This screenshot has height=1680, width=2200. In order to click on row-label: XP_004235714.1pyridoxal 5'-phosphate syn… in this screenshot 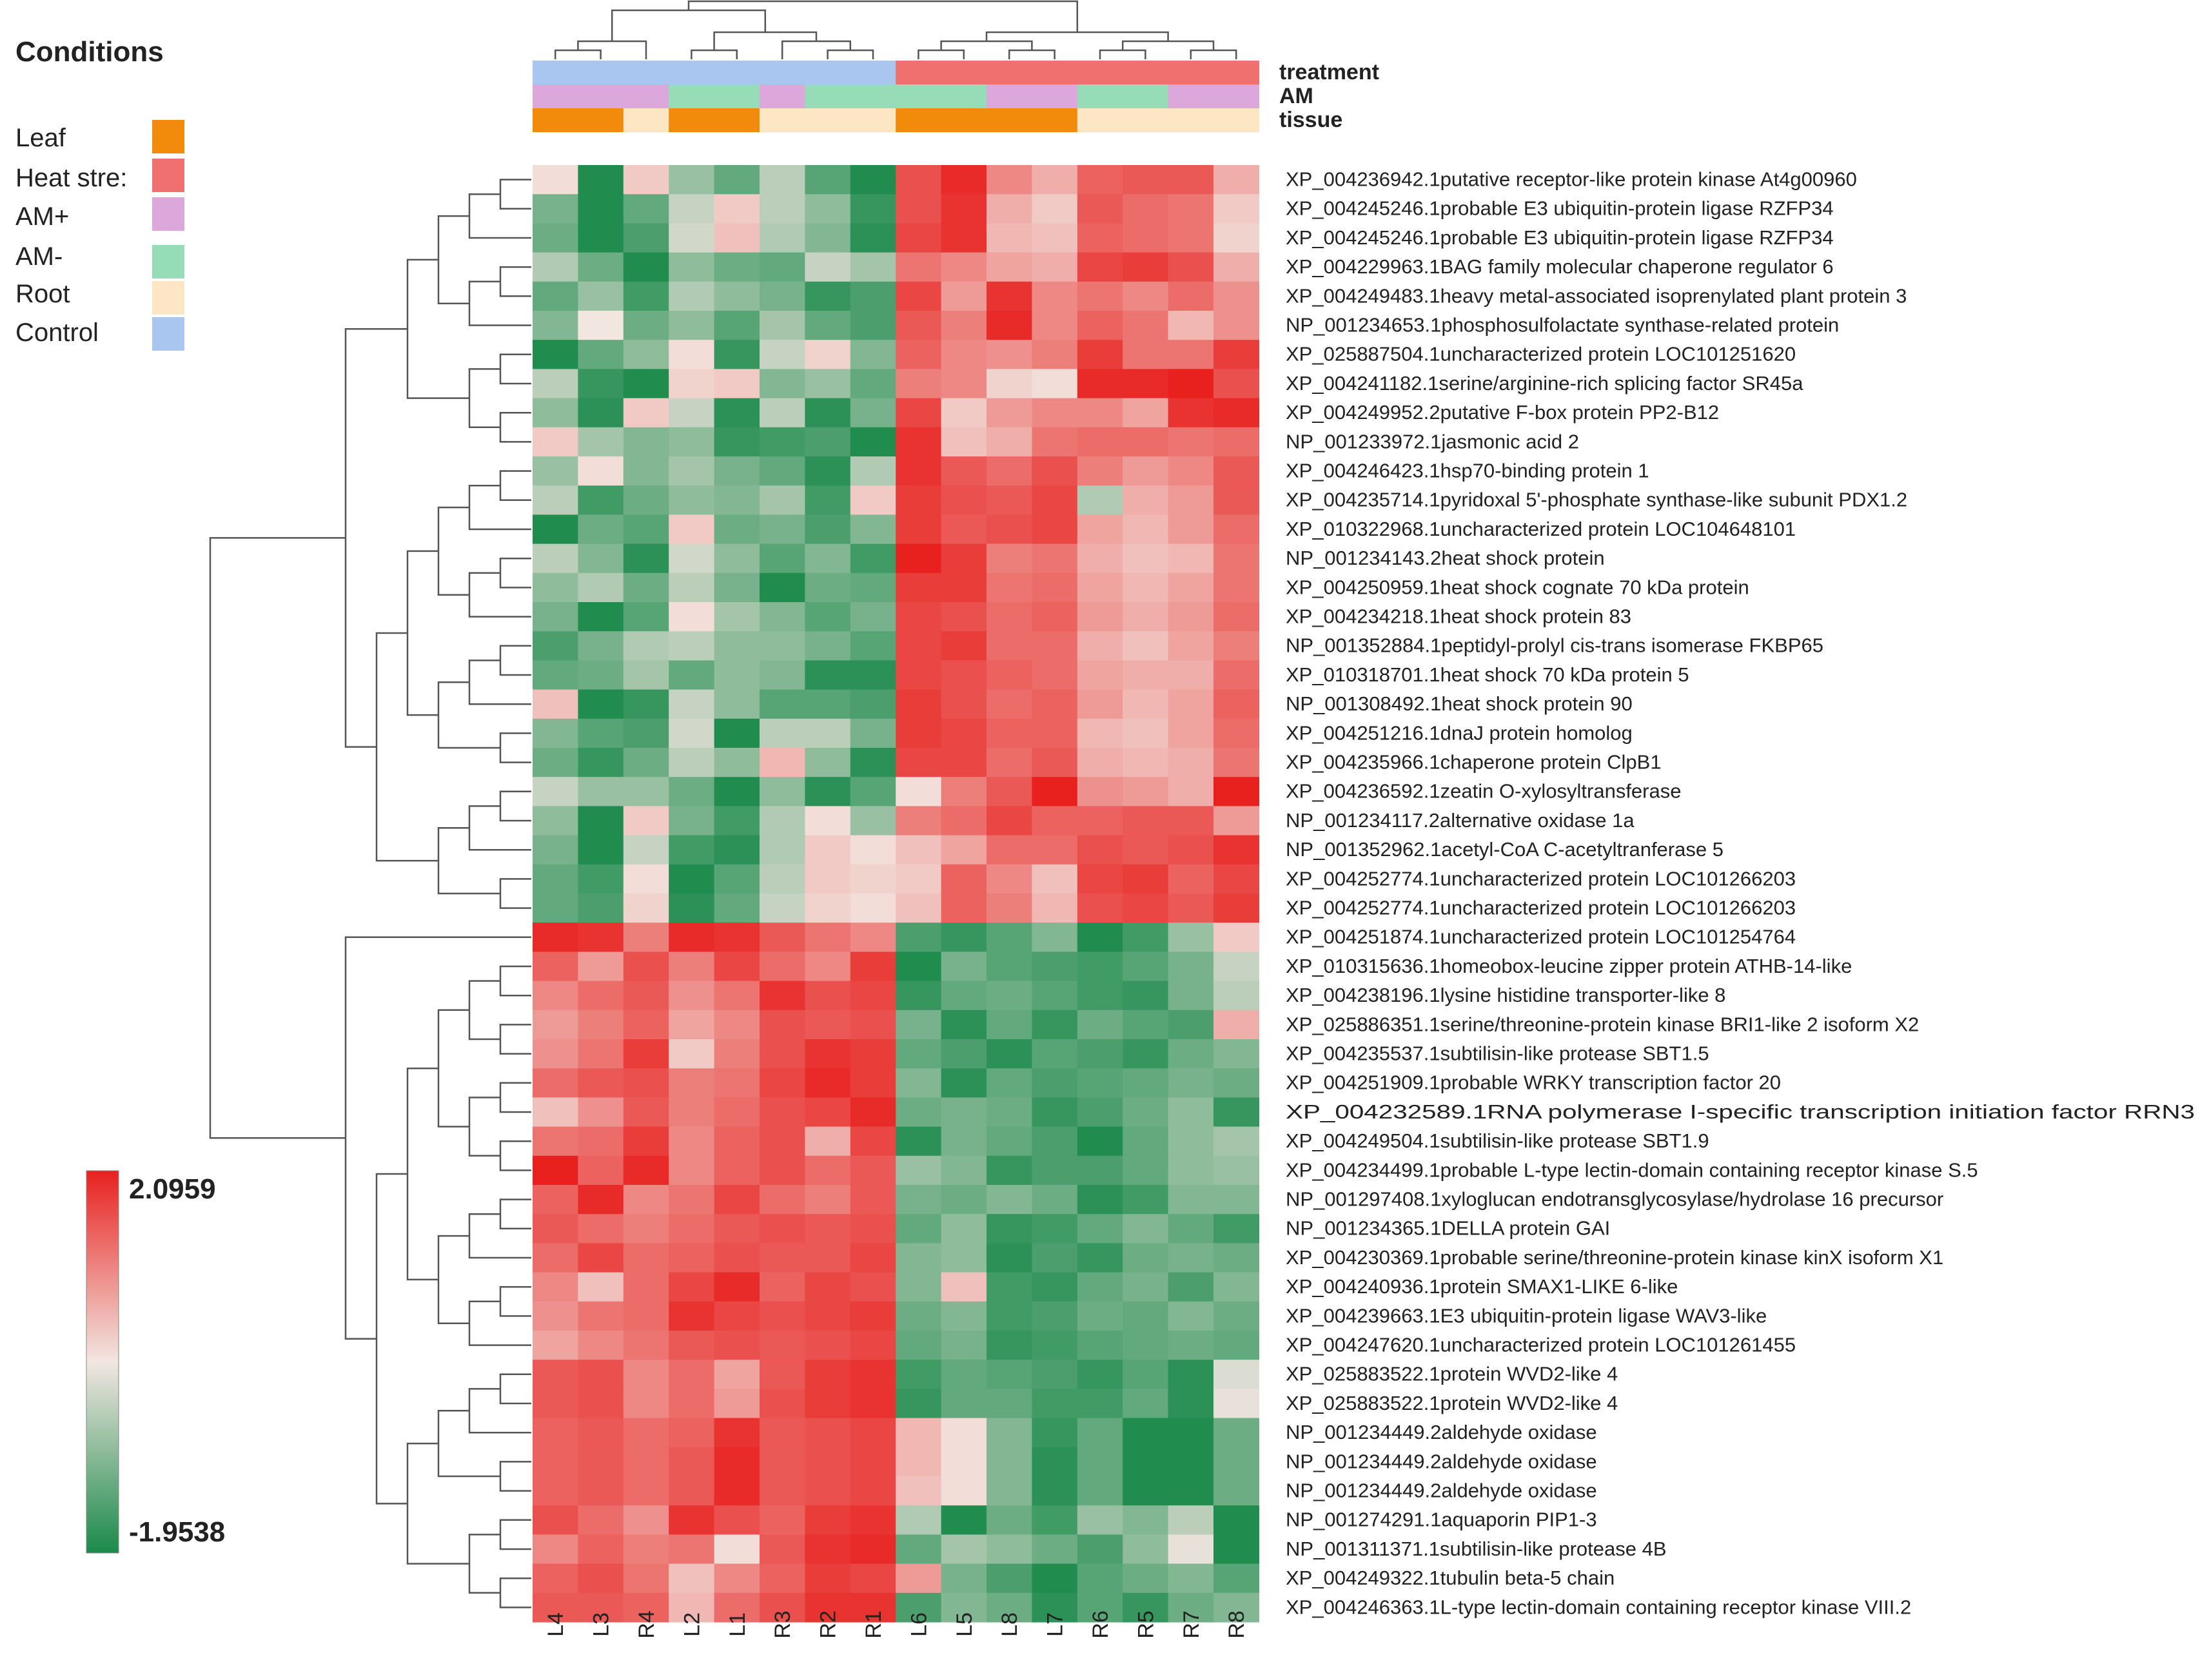, I will do `click(1596, 500)`.